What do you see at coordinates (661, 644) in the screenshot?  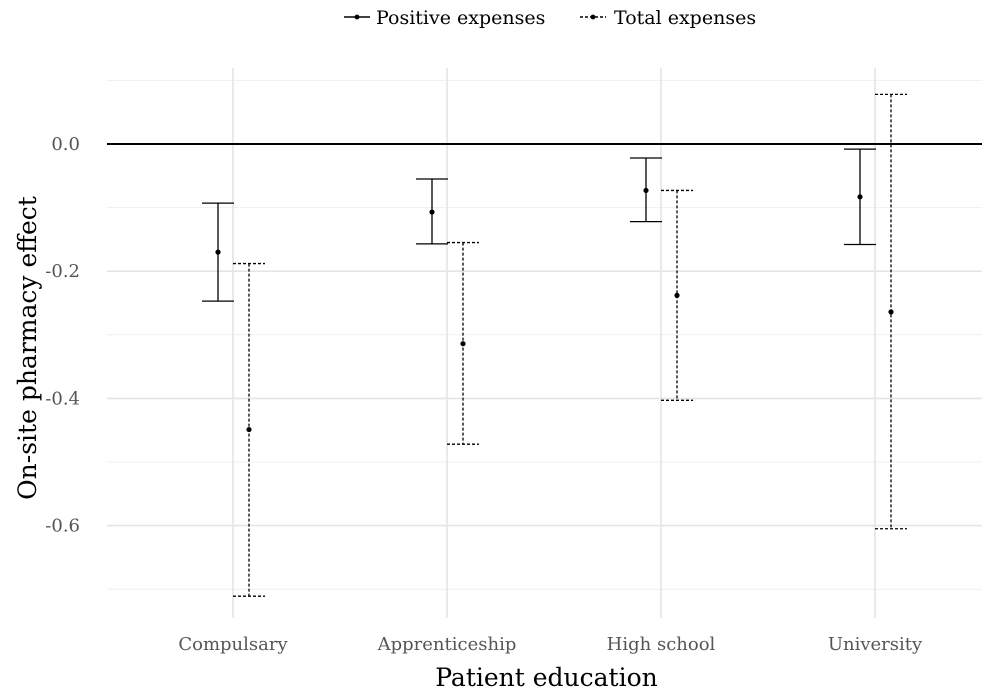 I see `x-tick-label: High school` at bounding box center [661, 644].